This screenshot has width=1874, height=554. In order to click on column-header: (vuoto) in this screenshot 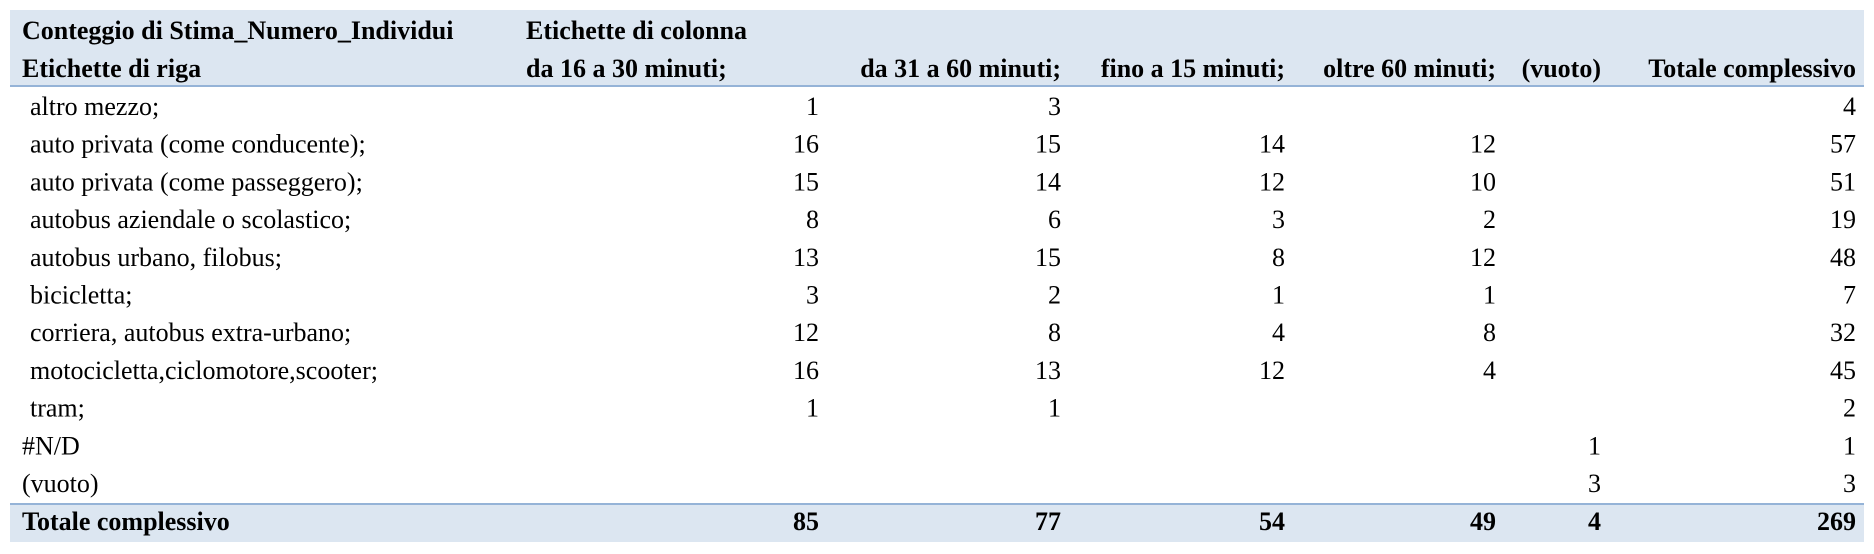, I will do `click(1561, 68)`.